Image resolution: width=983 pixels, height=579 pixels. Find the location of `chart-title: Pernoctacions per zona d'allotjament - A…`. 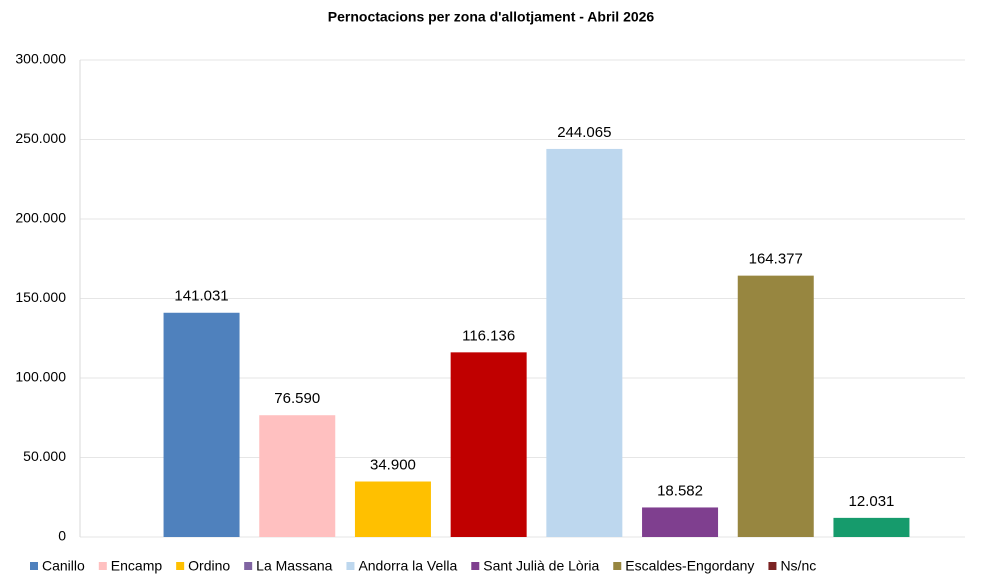

chart-title: Pernoctacions per zona d'allotjament - A… is located at coordinates (491, 17).